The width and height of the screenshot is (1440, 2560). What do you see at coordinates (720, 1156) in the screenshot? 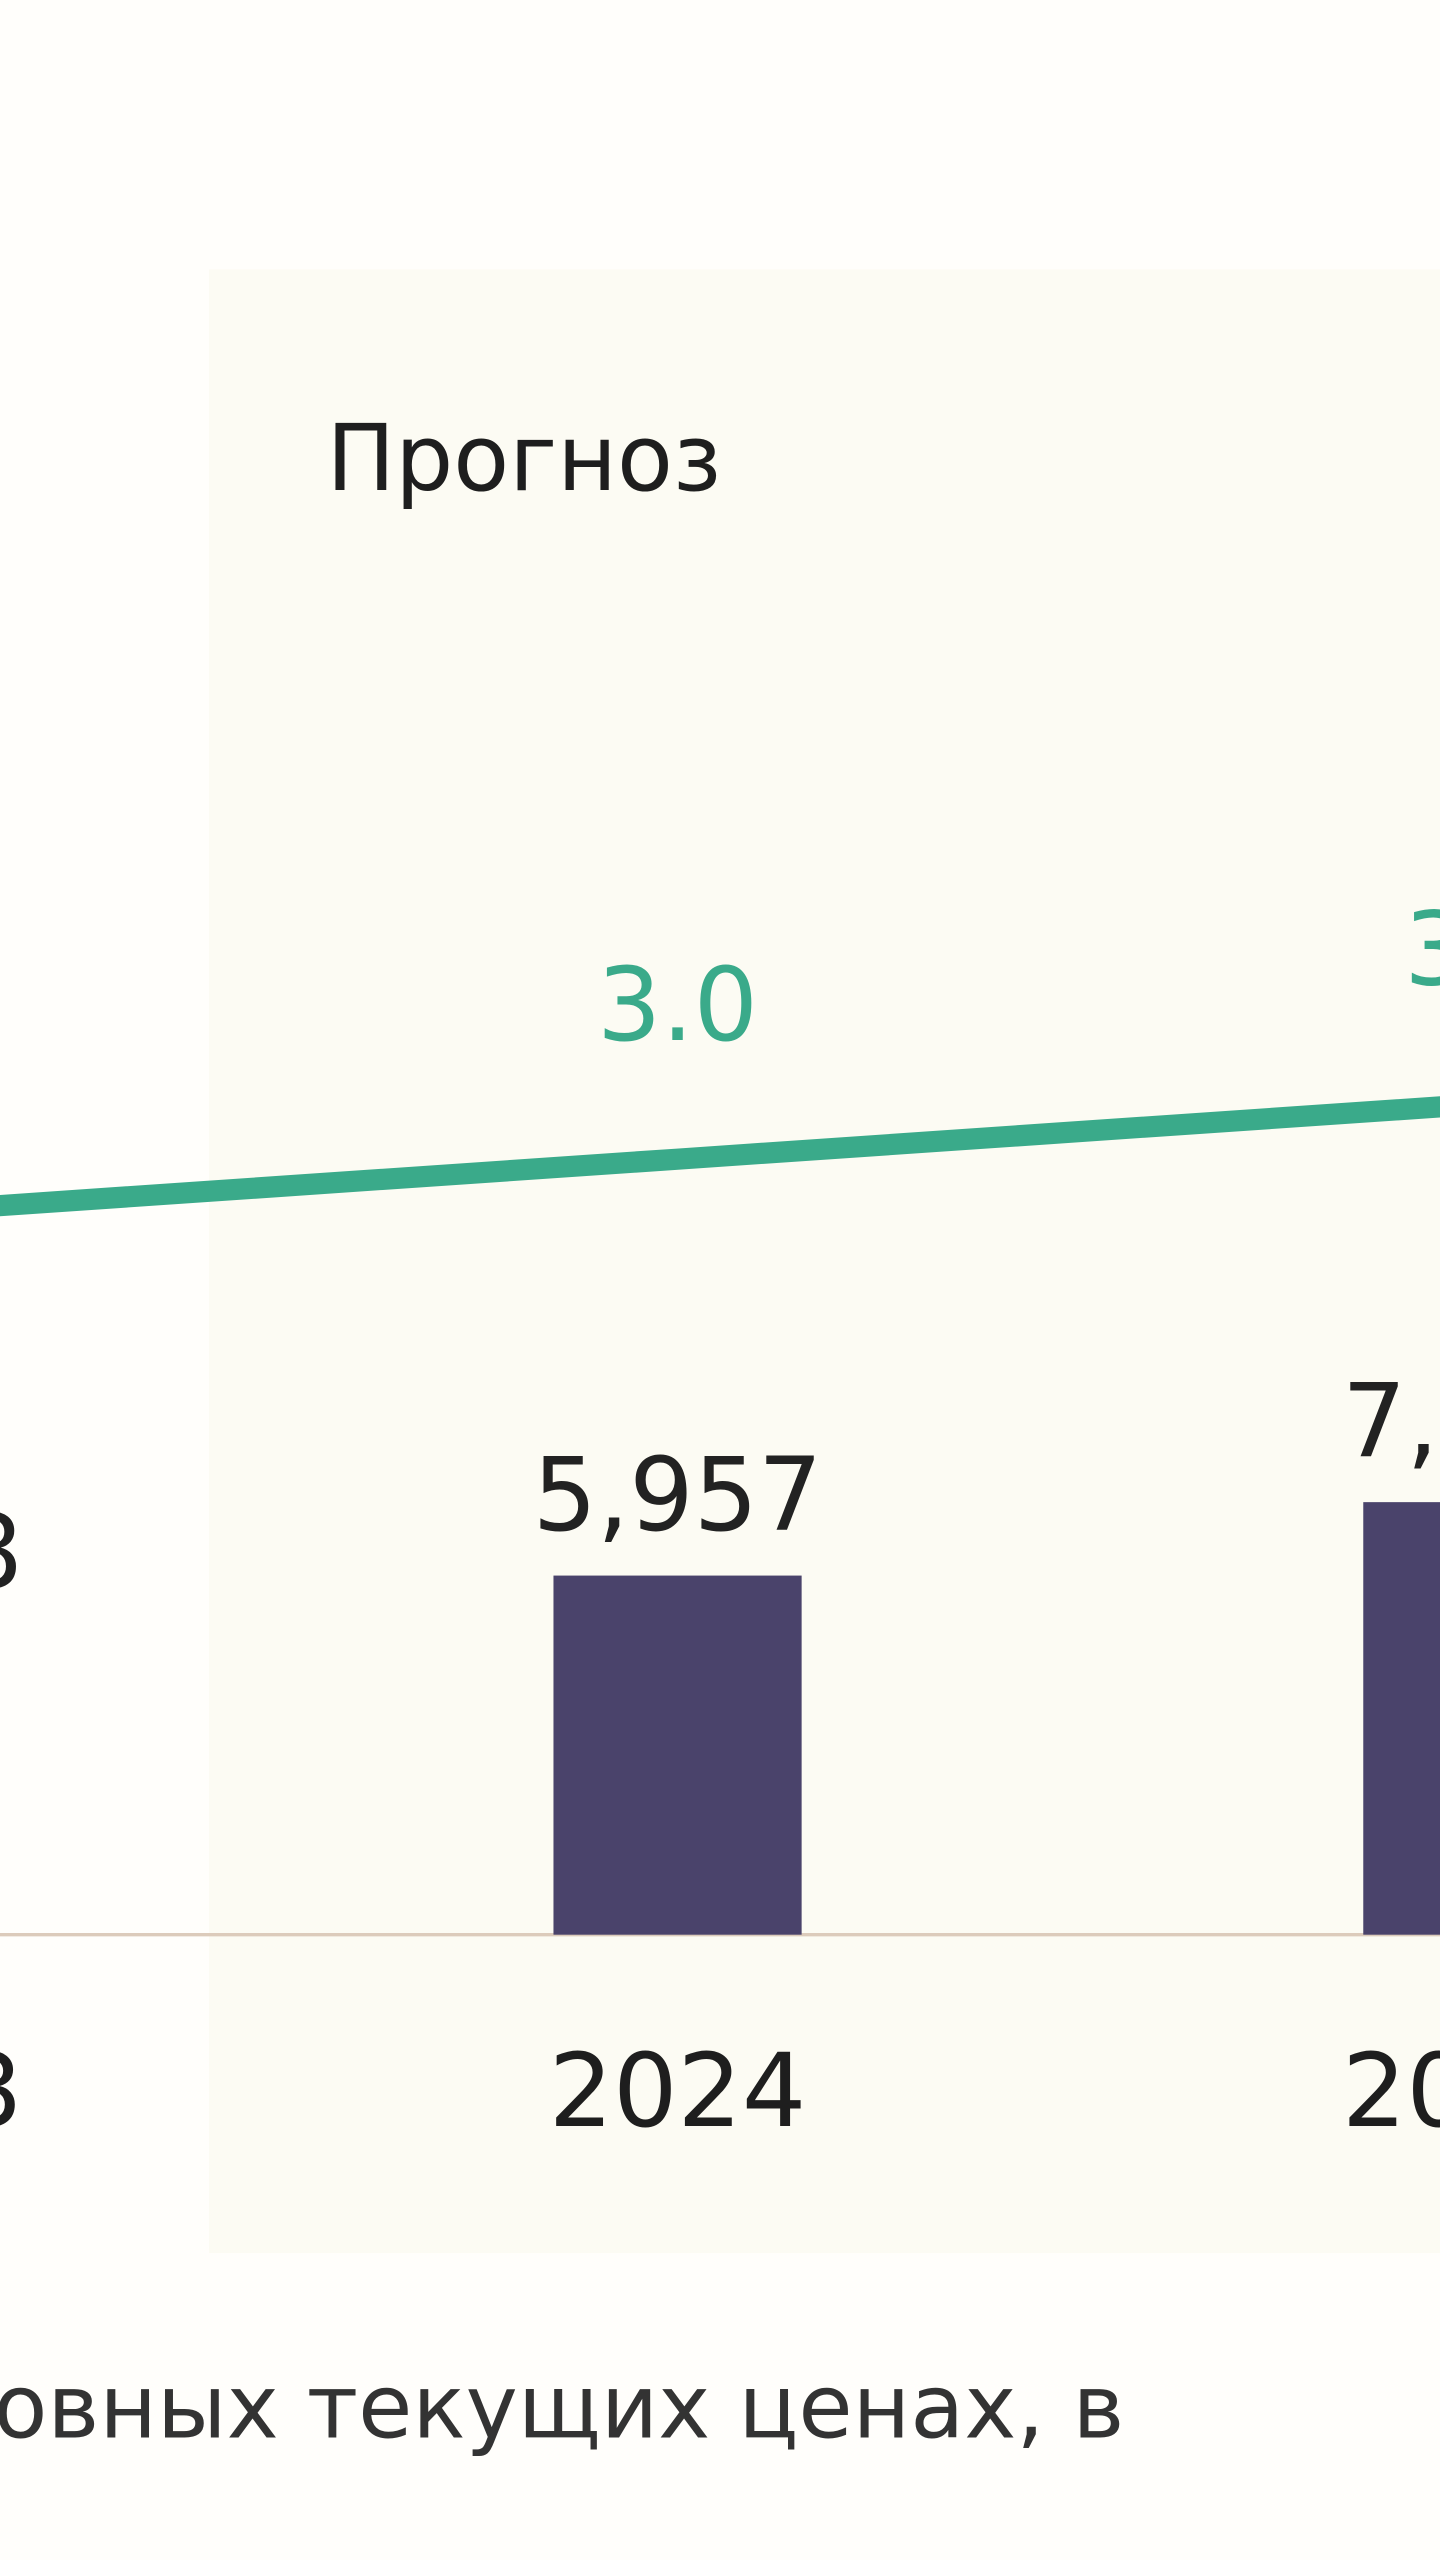
I see `line` at bounding box center [720, 1156].